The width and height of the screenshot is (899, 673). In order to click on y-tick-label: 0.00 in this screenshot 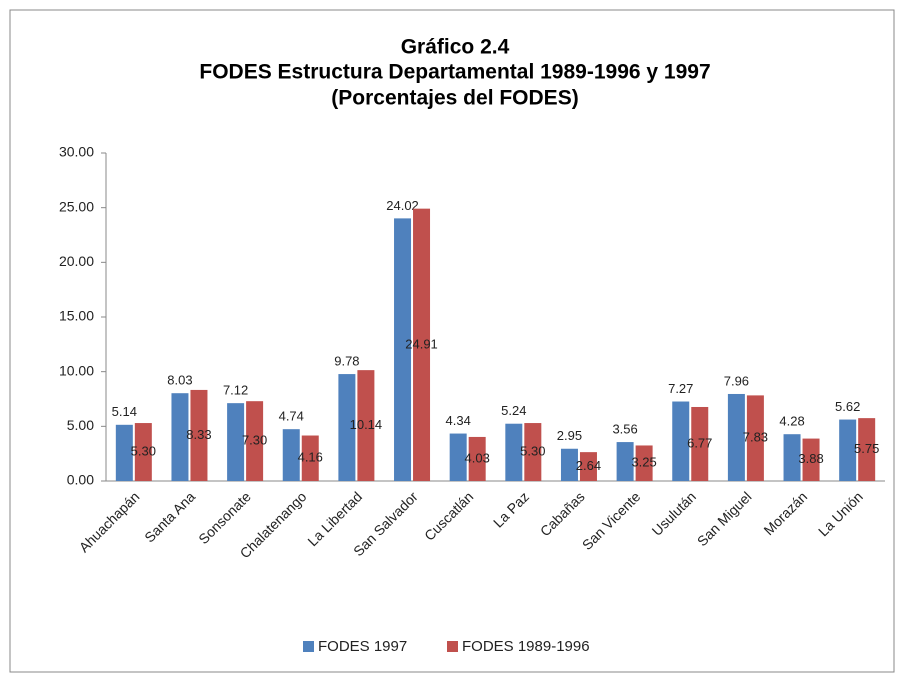, I will do `click(80, 480)`.